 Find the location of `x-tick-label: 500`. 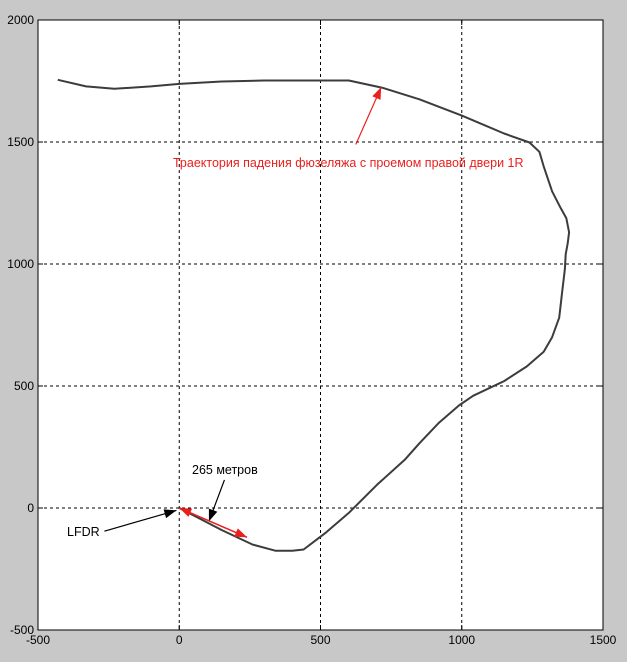

x-tick-label: 500 is located at coordinates (320, 640).